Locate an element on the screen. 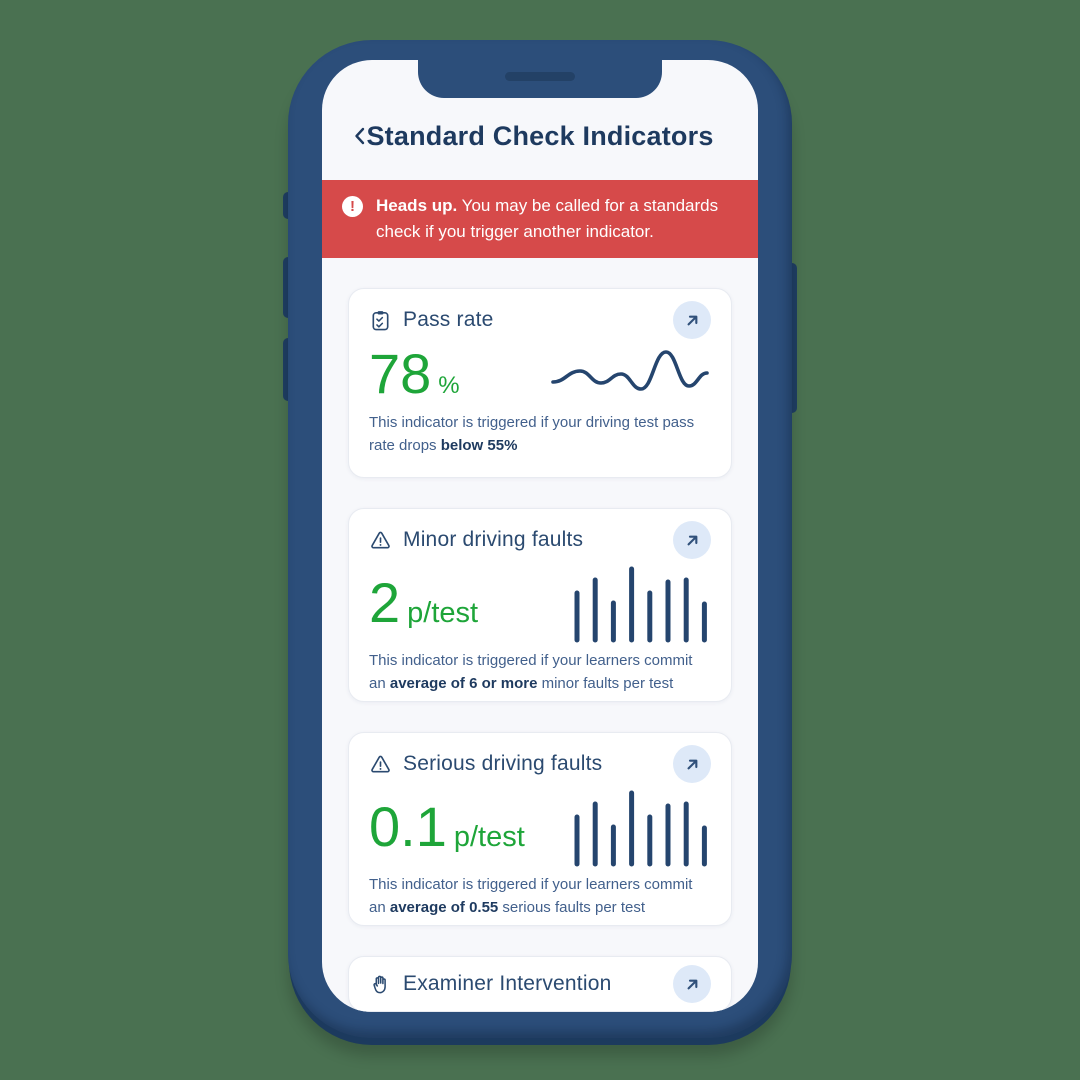  clipboard-check-icon is located at coordinates (380, 320).